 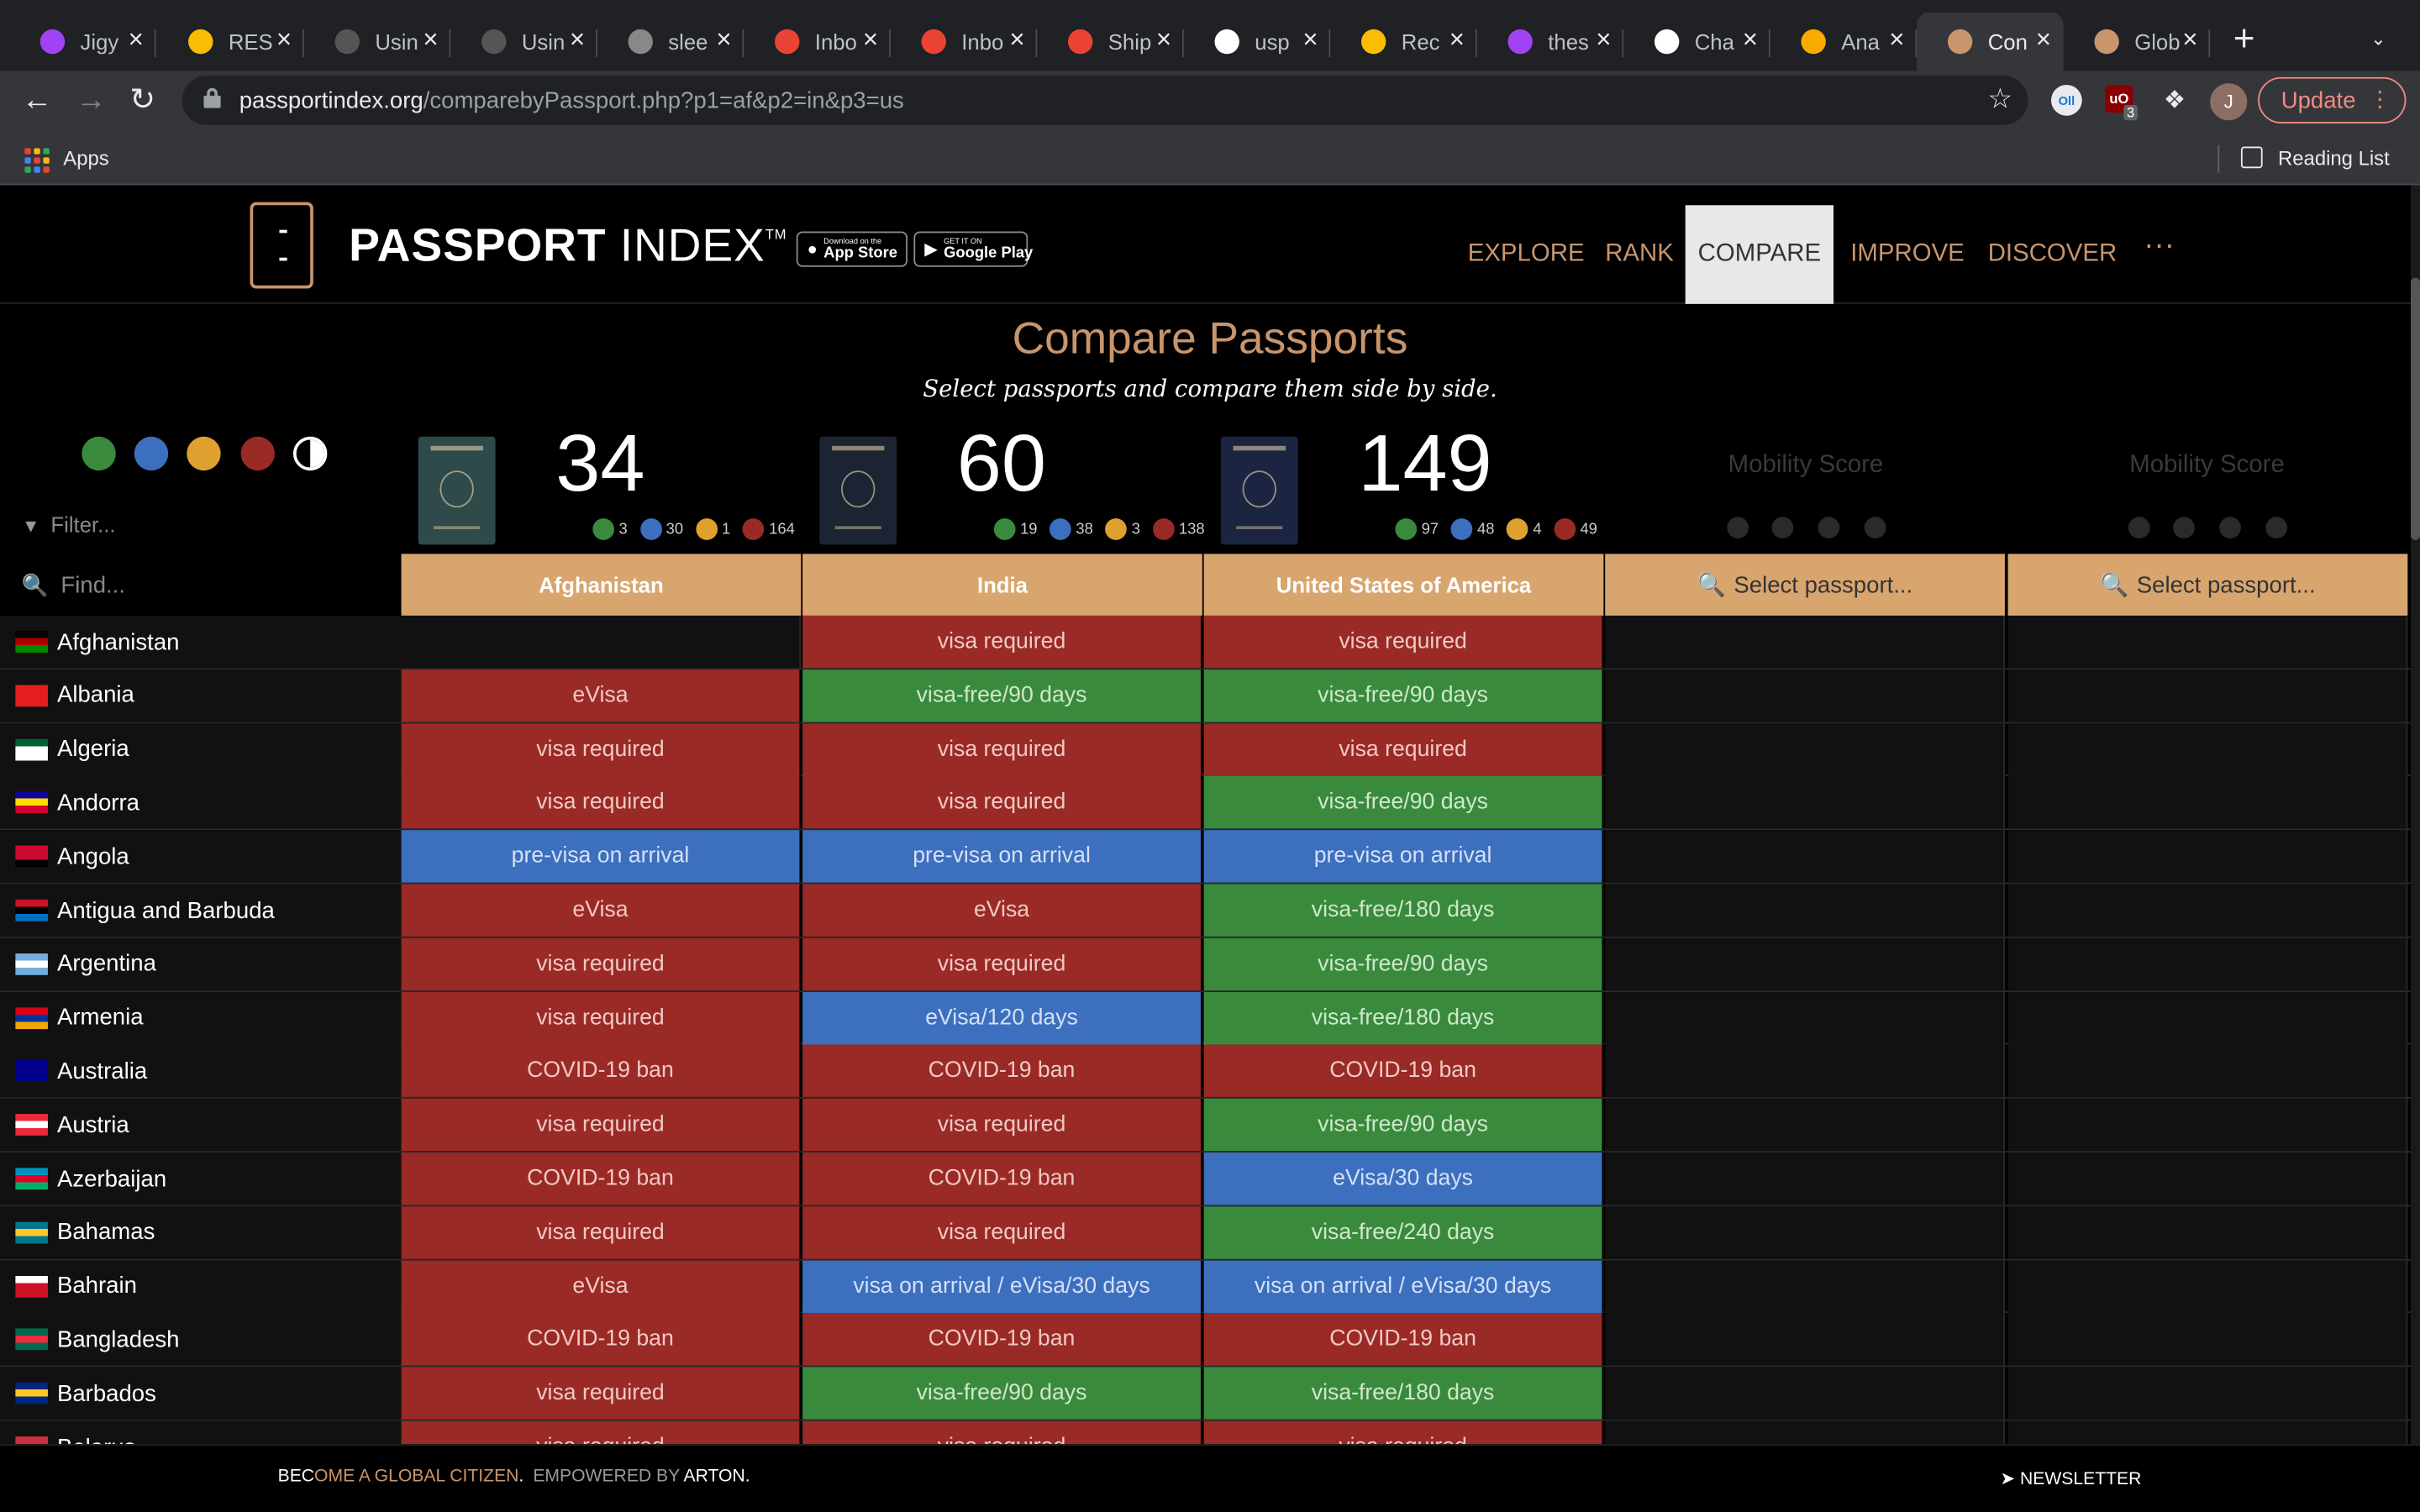 What do you see at coordinates (1844, 42) in the screenshot?
I see `browser-tab: Ana ×` at bounding box center [1844, 42].